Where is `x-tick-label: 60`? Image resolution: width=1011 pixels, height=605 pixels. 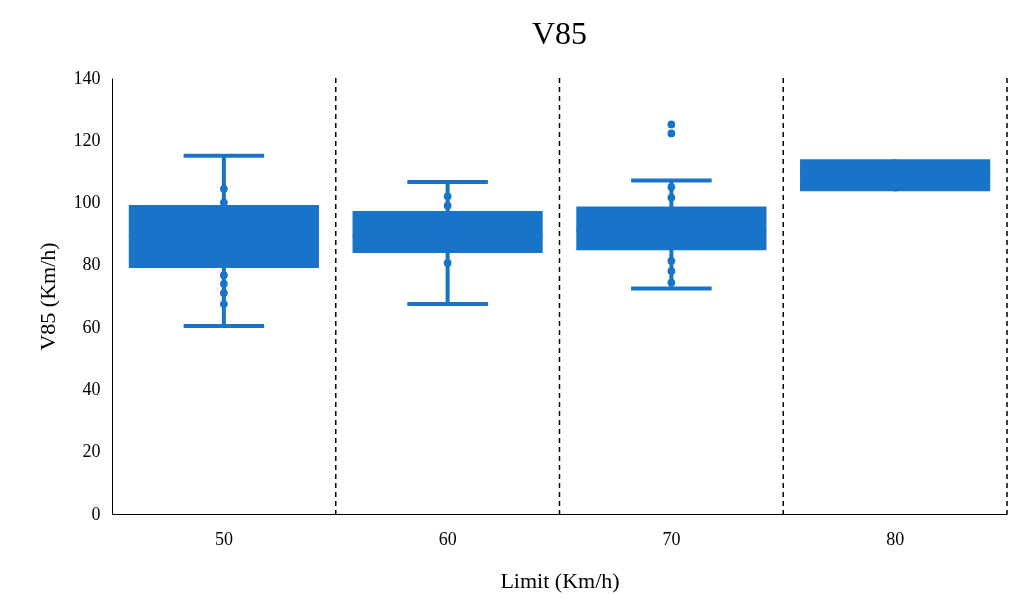
x-tick-label: 60 is located at coordinates (447, 538).